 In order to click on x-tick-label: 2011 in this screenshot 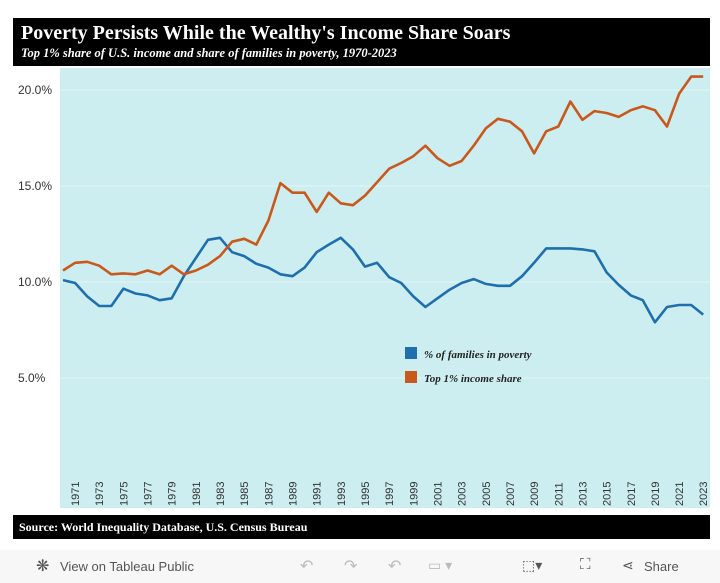, I will do `click(559, 494)`.